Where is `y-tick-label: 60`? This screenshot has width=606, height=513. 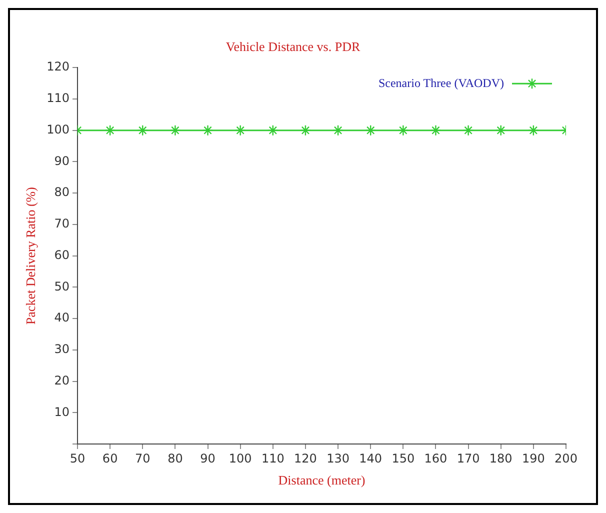
y-tick-label: 60 is located at coordinates (62, 255).